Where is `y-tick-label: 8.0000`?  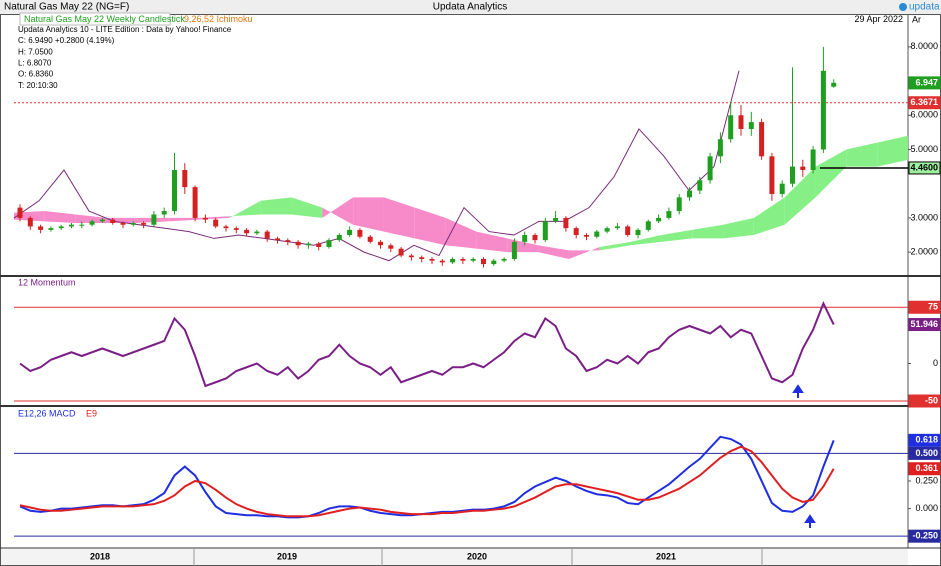 y-tick-label: 8.0000 is located at coordinates (924, 46).